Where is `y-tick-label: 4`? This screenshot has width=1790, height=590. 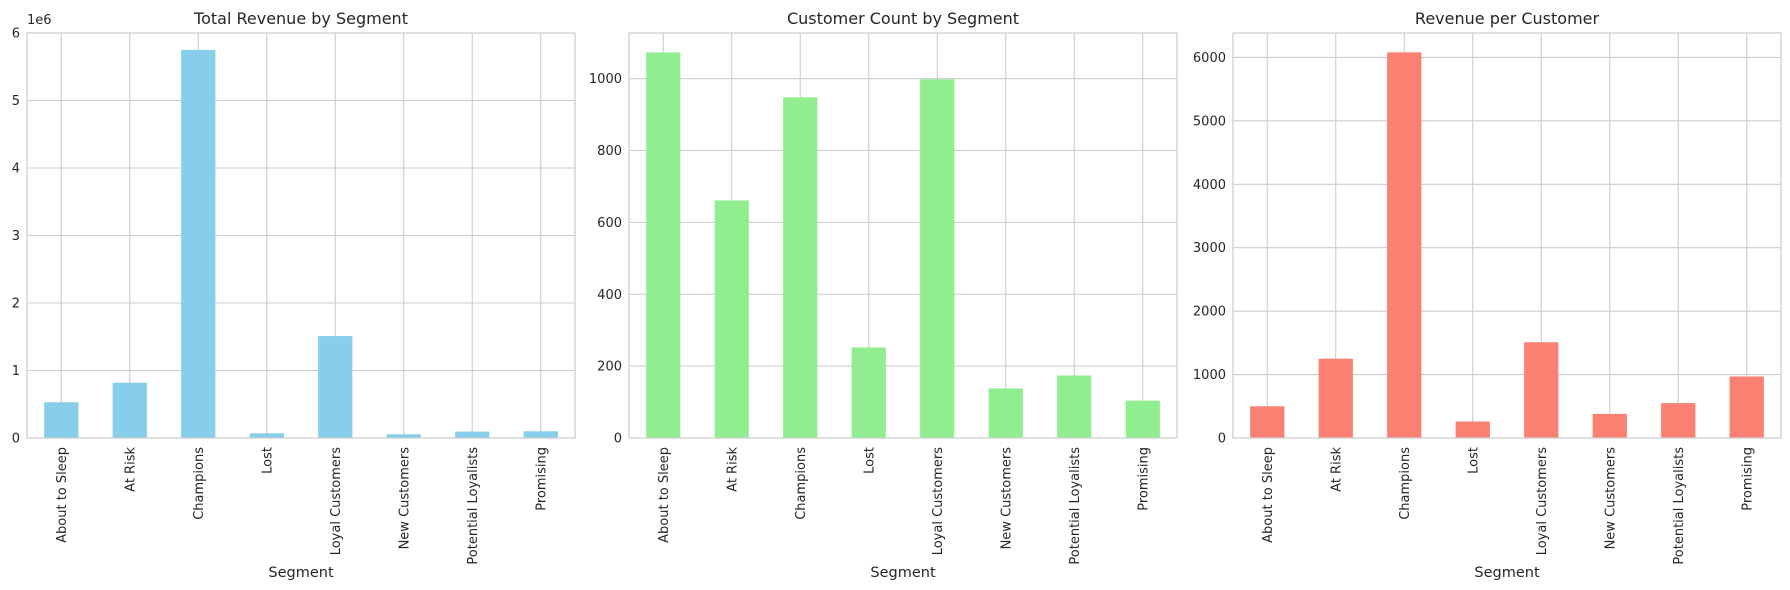 y-tick-label: 4 is located at coordinates (16, 169).